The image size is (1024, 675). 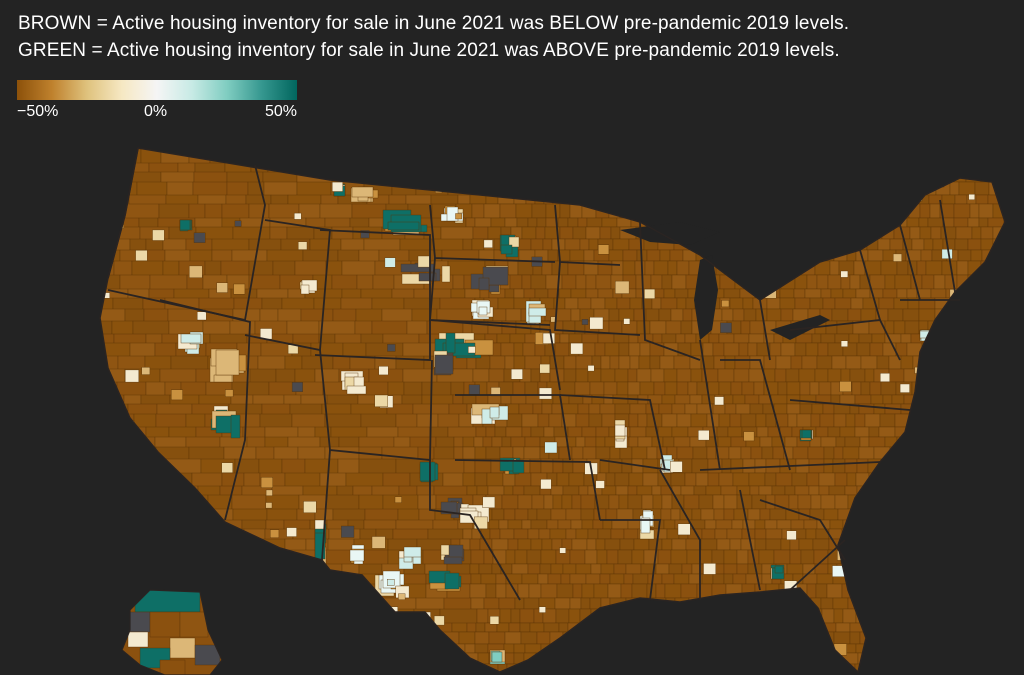 I want to click on legend-min-label: −50%, so click(x=38, y=111).